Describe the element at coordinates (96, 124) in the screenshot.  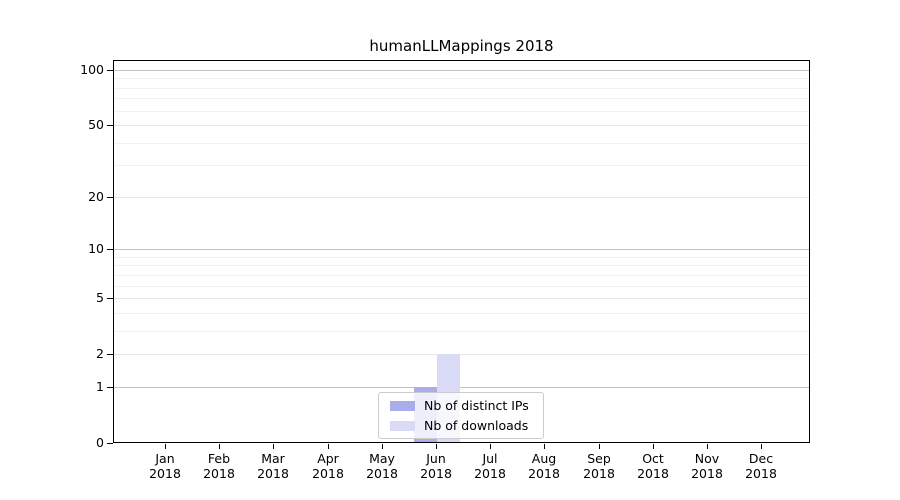
I see `y-tick-label: 50` at that location.